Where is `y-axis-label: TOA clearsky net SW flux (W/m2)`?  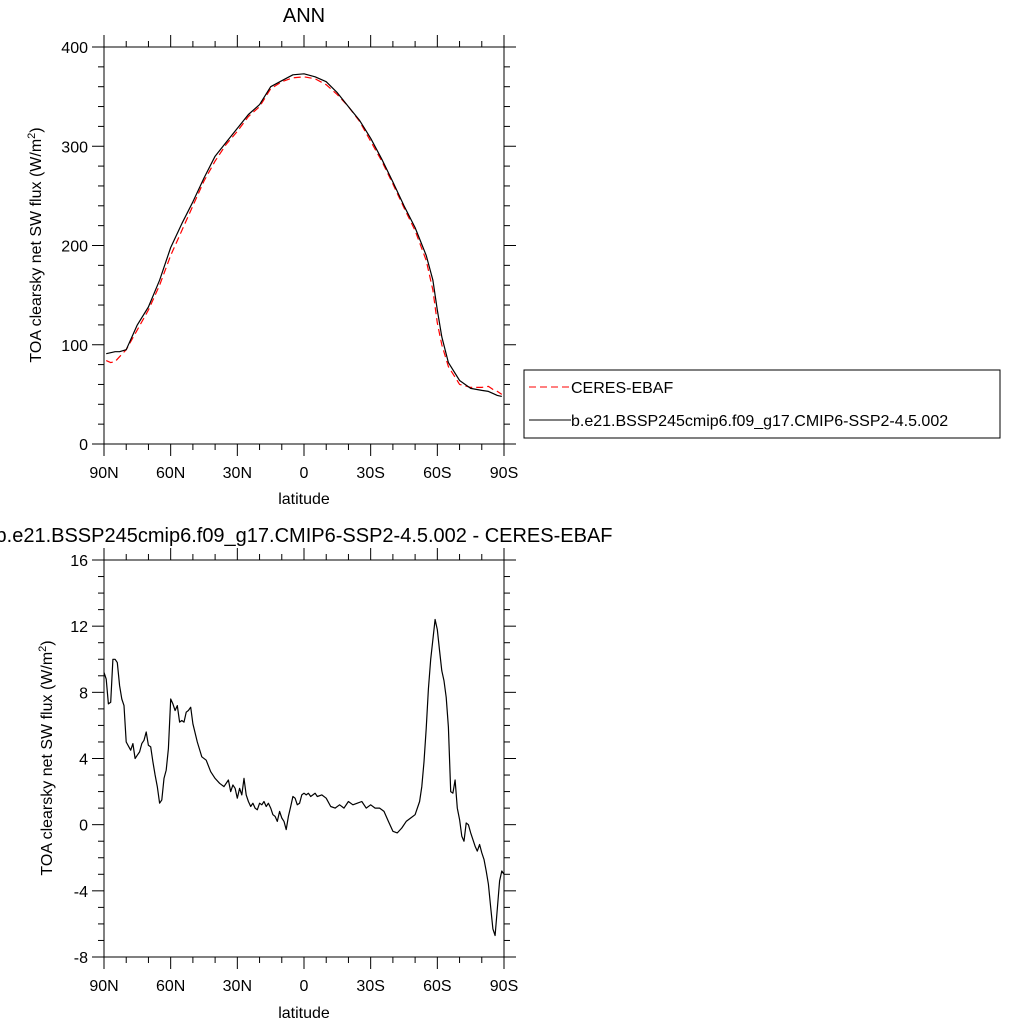
y-axis-label: TOA clearsky net SW flux (W/m2) is located at coordinates (35, 244).